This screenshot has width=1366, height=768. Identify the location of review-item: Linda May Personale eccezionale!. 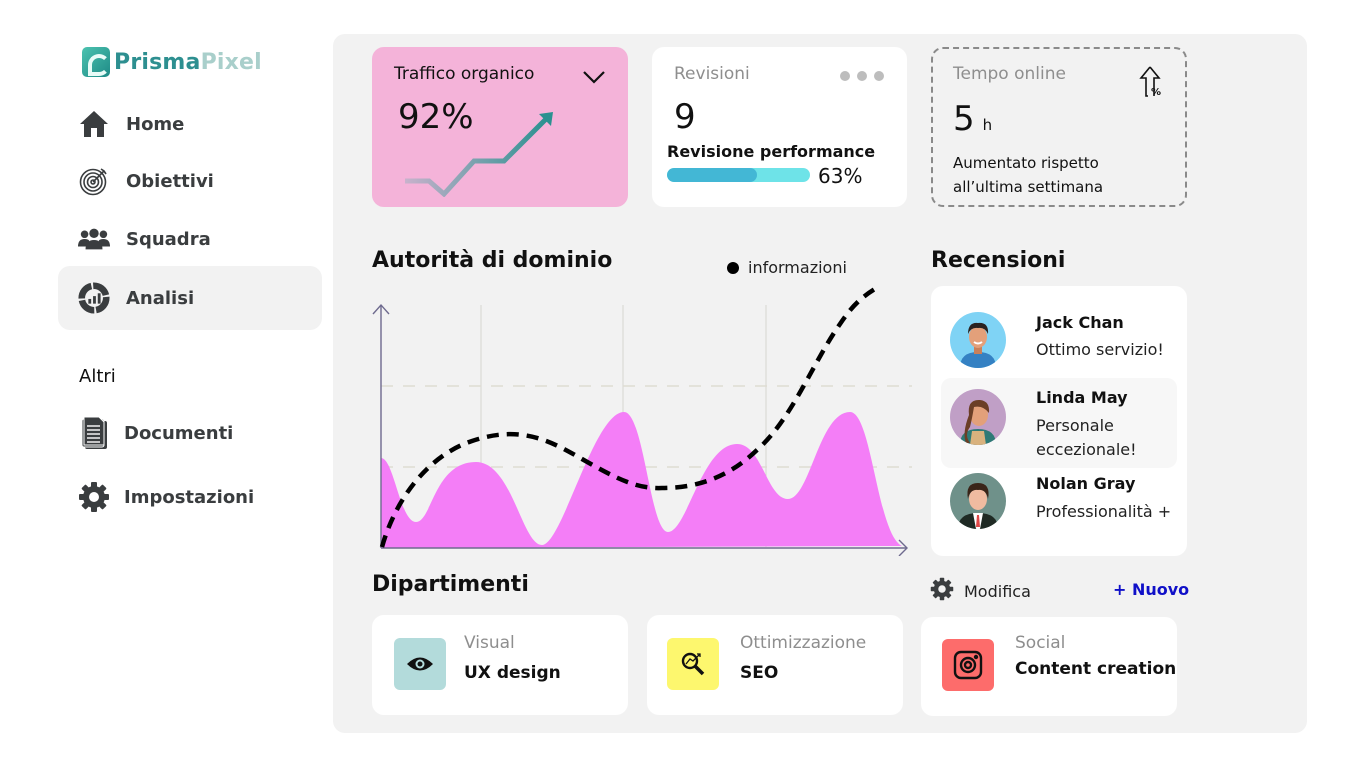
(1059, 423).